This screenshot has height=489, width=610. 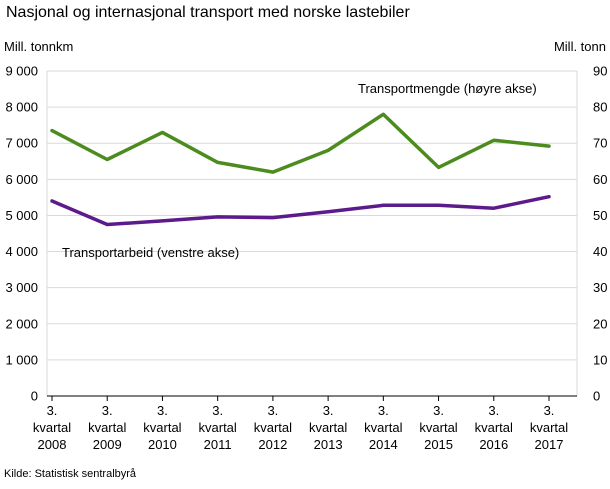 I want to click on x-tick-label: 2015, so click(x=438, y=444).